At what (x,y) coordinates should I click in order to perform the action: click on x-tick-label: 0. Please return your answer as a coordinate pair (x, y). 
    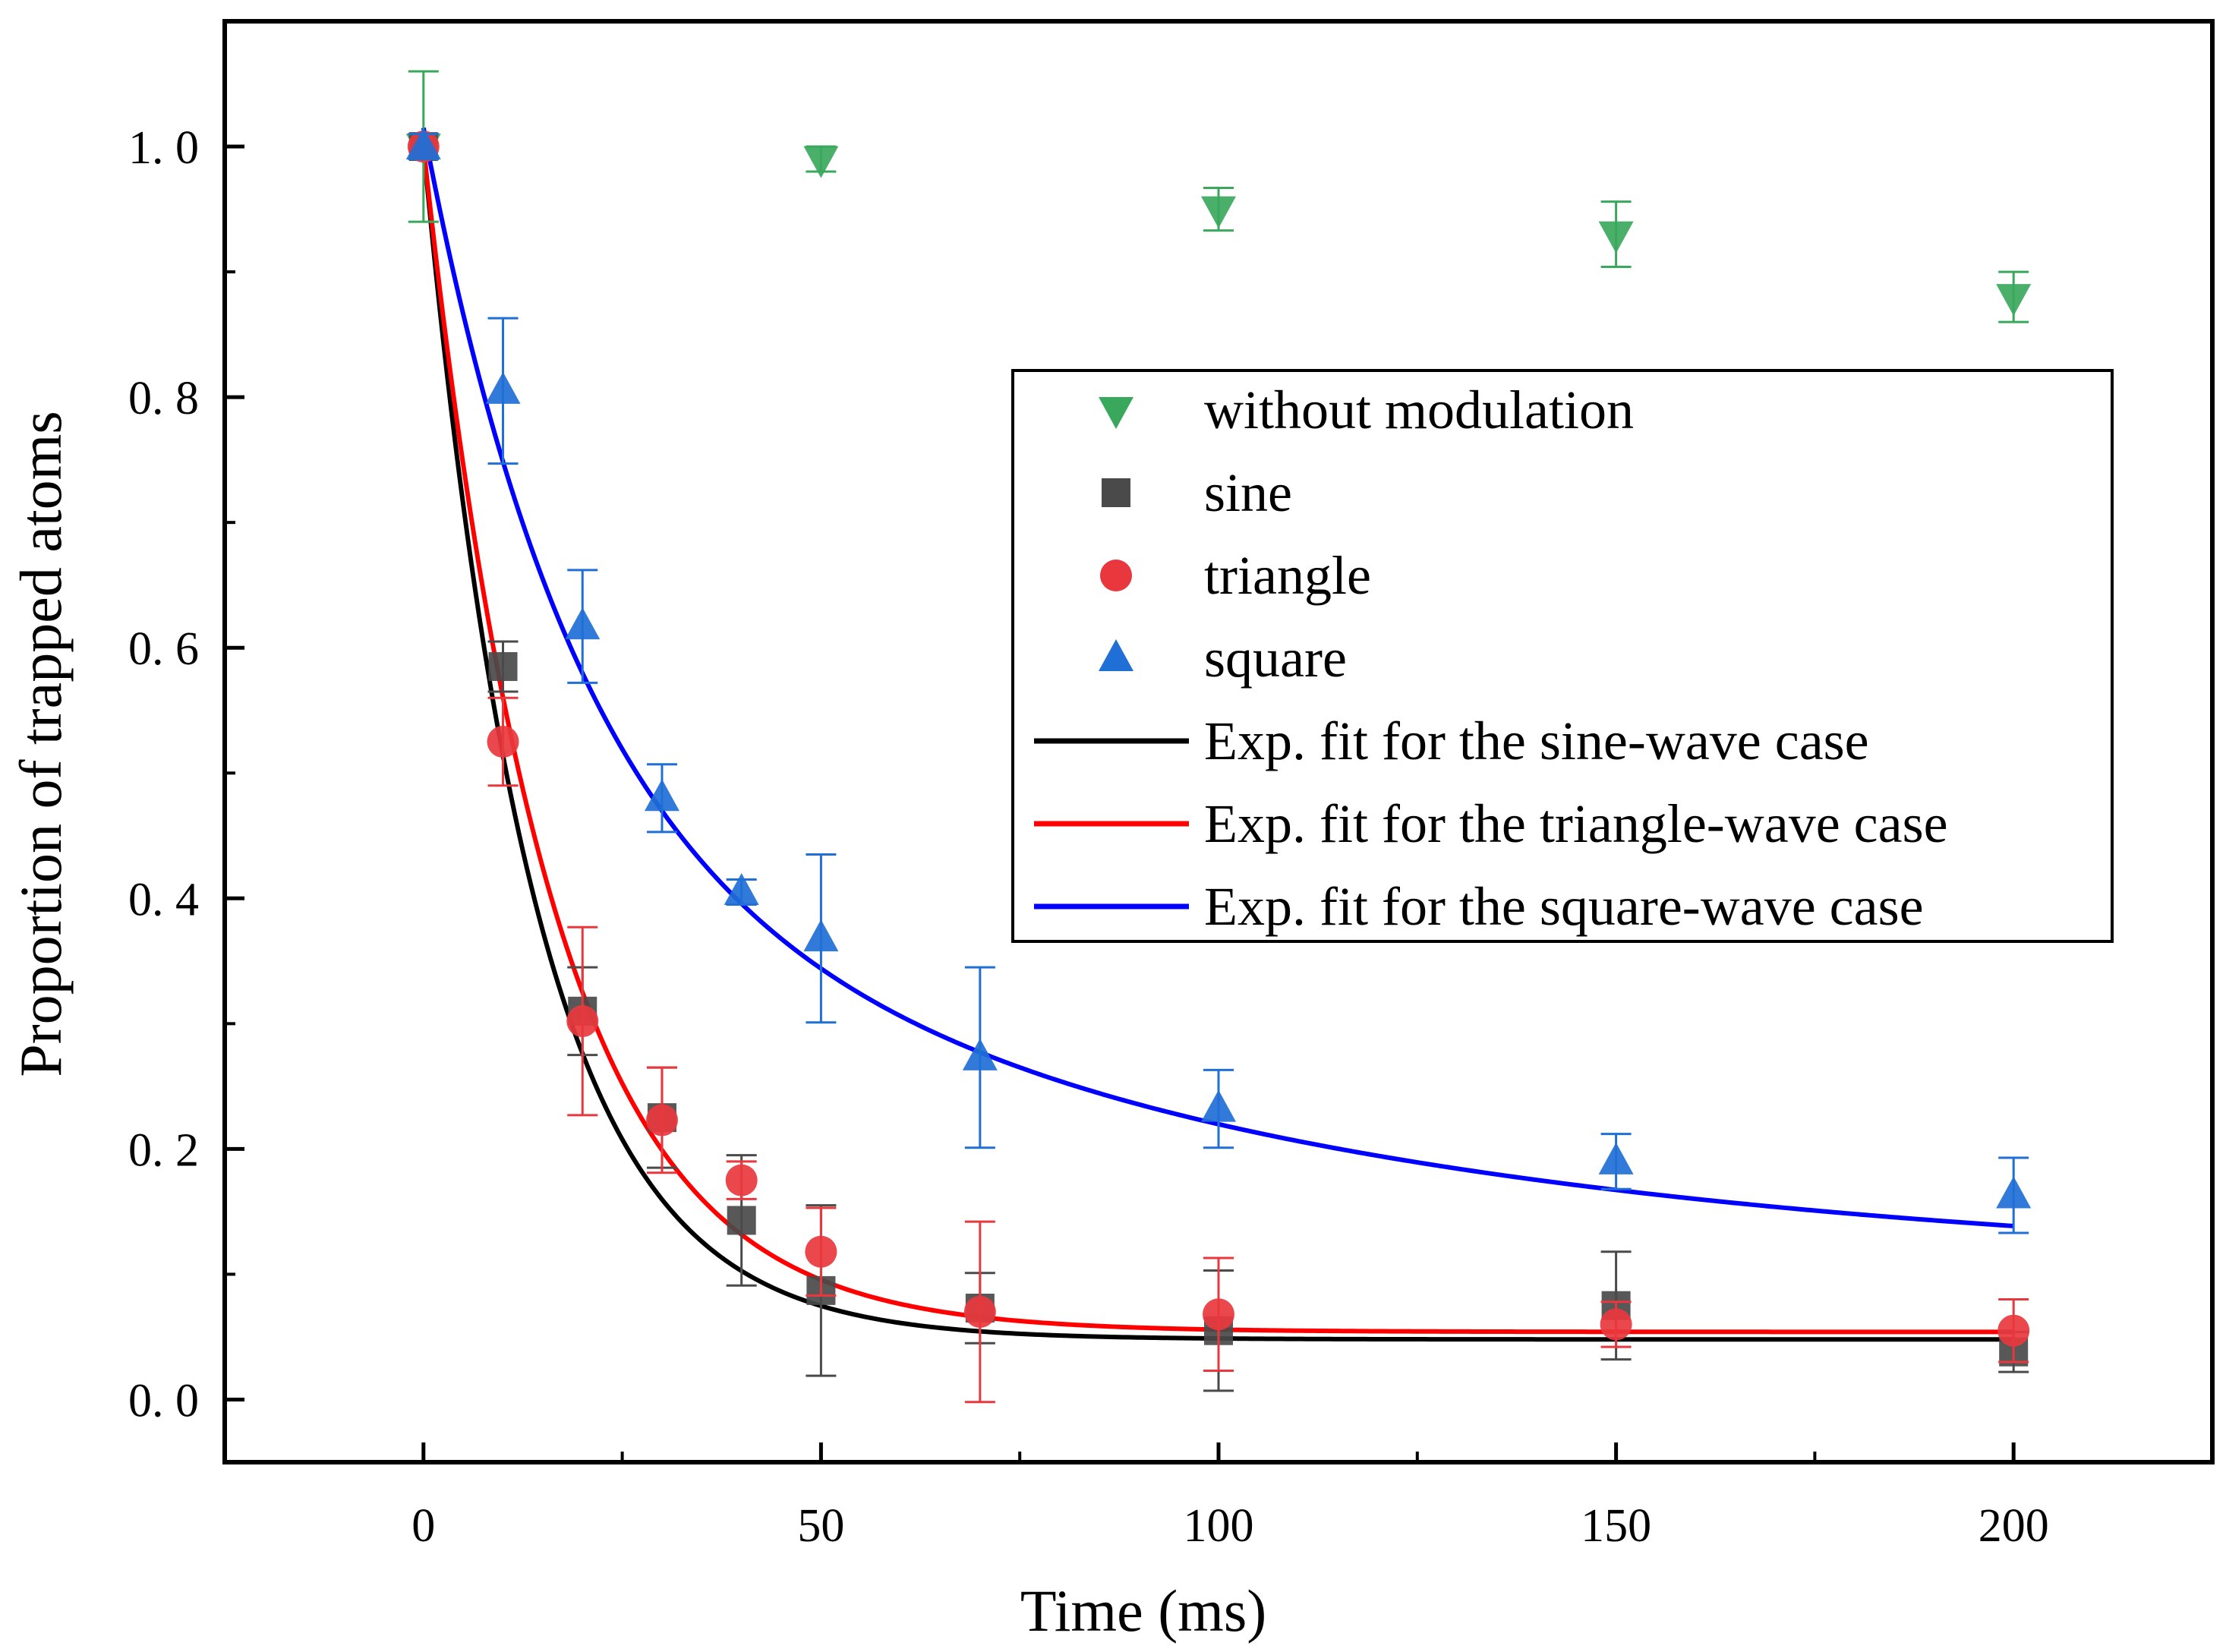
    Looking at the image, I should click on (423, 1526).